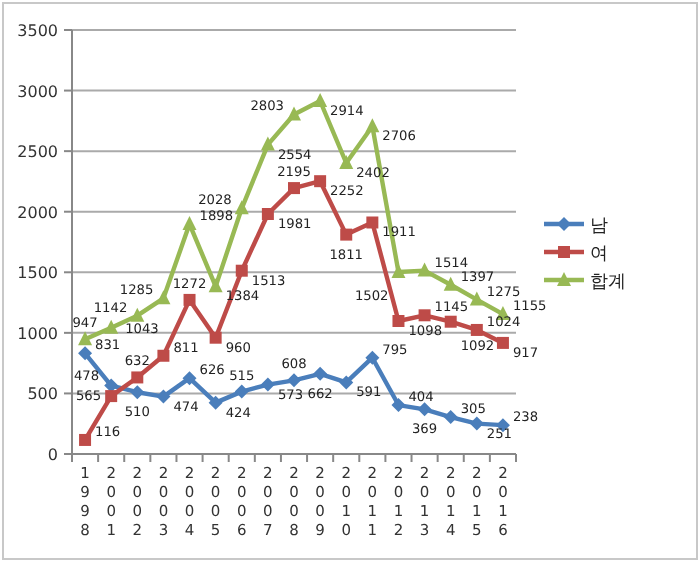 This screenshot has height=562, width=700. I want to click on y-tick-label: 500, so click(42, 394).